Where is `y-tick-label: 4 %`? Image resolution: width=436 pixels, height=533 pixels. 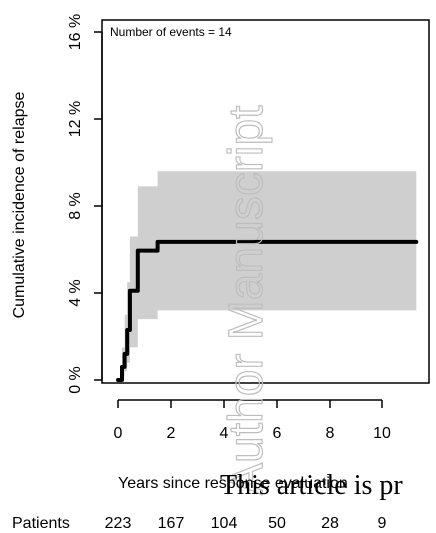 y-tick-label: 4 % is located at coordinates (75, 293).